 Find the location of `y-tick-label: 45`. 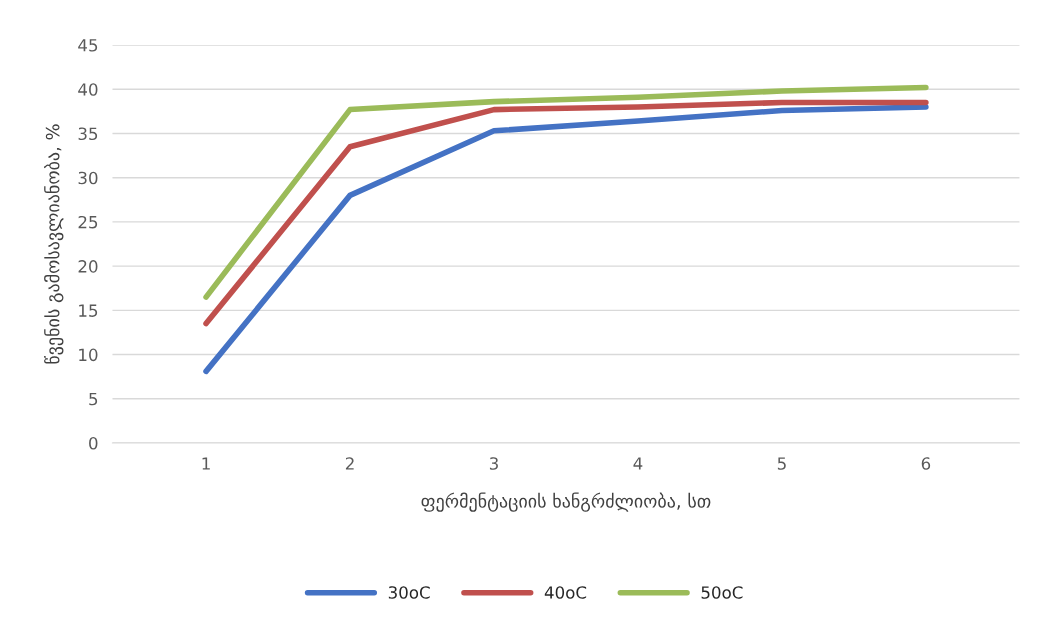

y-tick-label: 45 is located at coordinates (88, 45).